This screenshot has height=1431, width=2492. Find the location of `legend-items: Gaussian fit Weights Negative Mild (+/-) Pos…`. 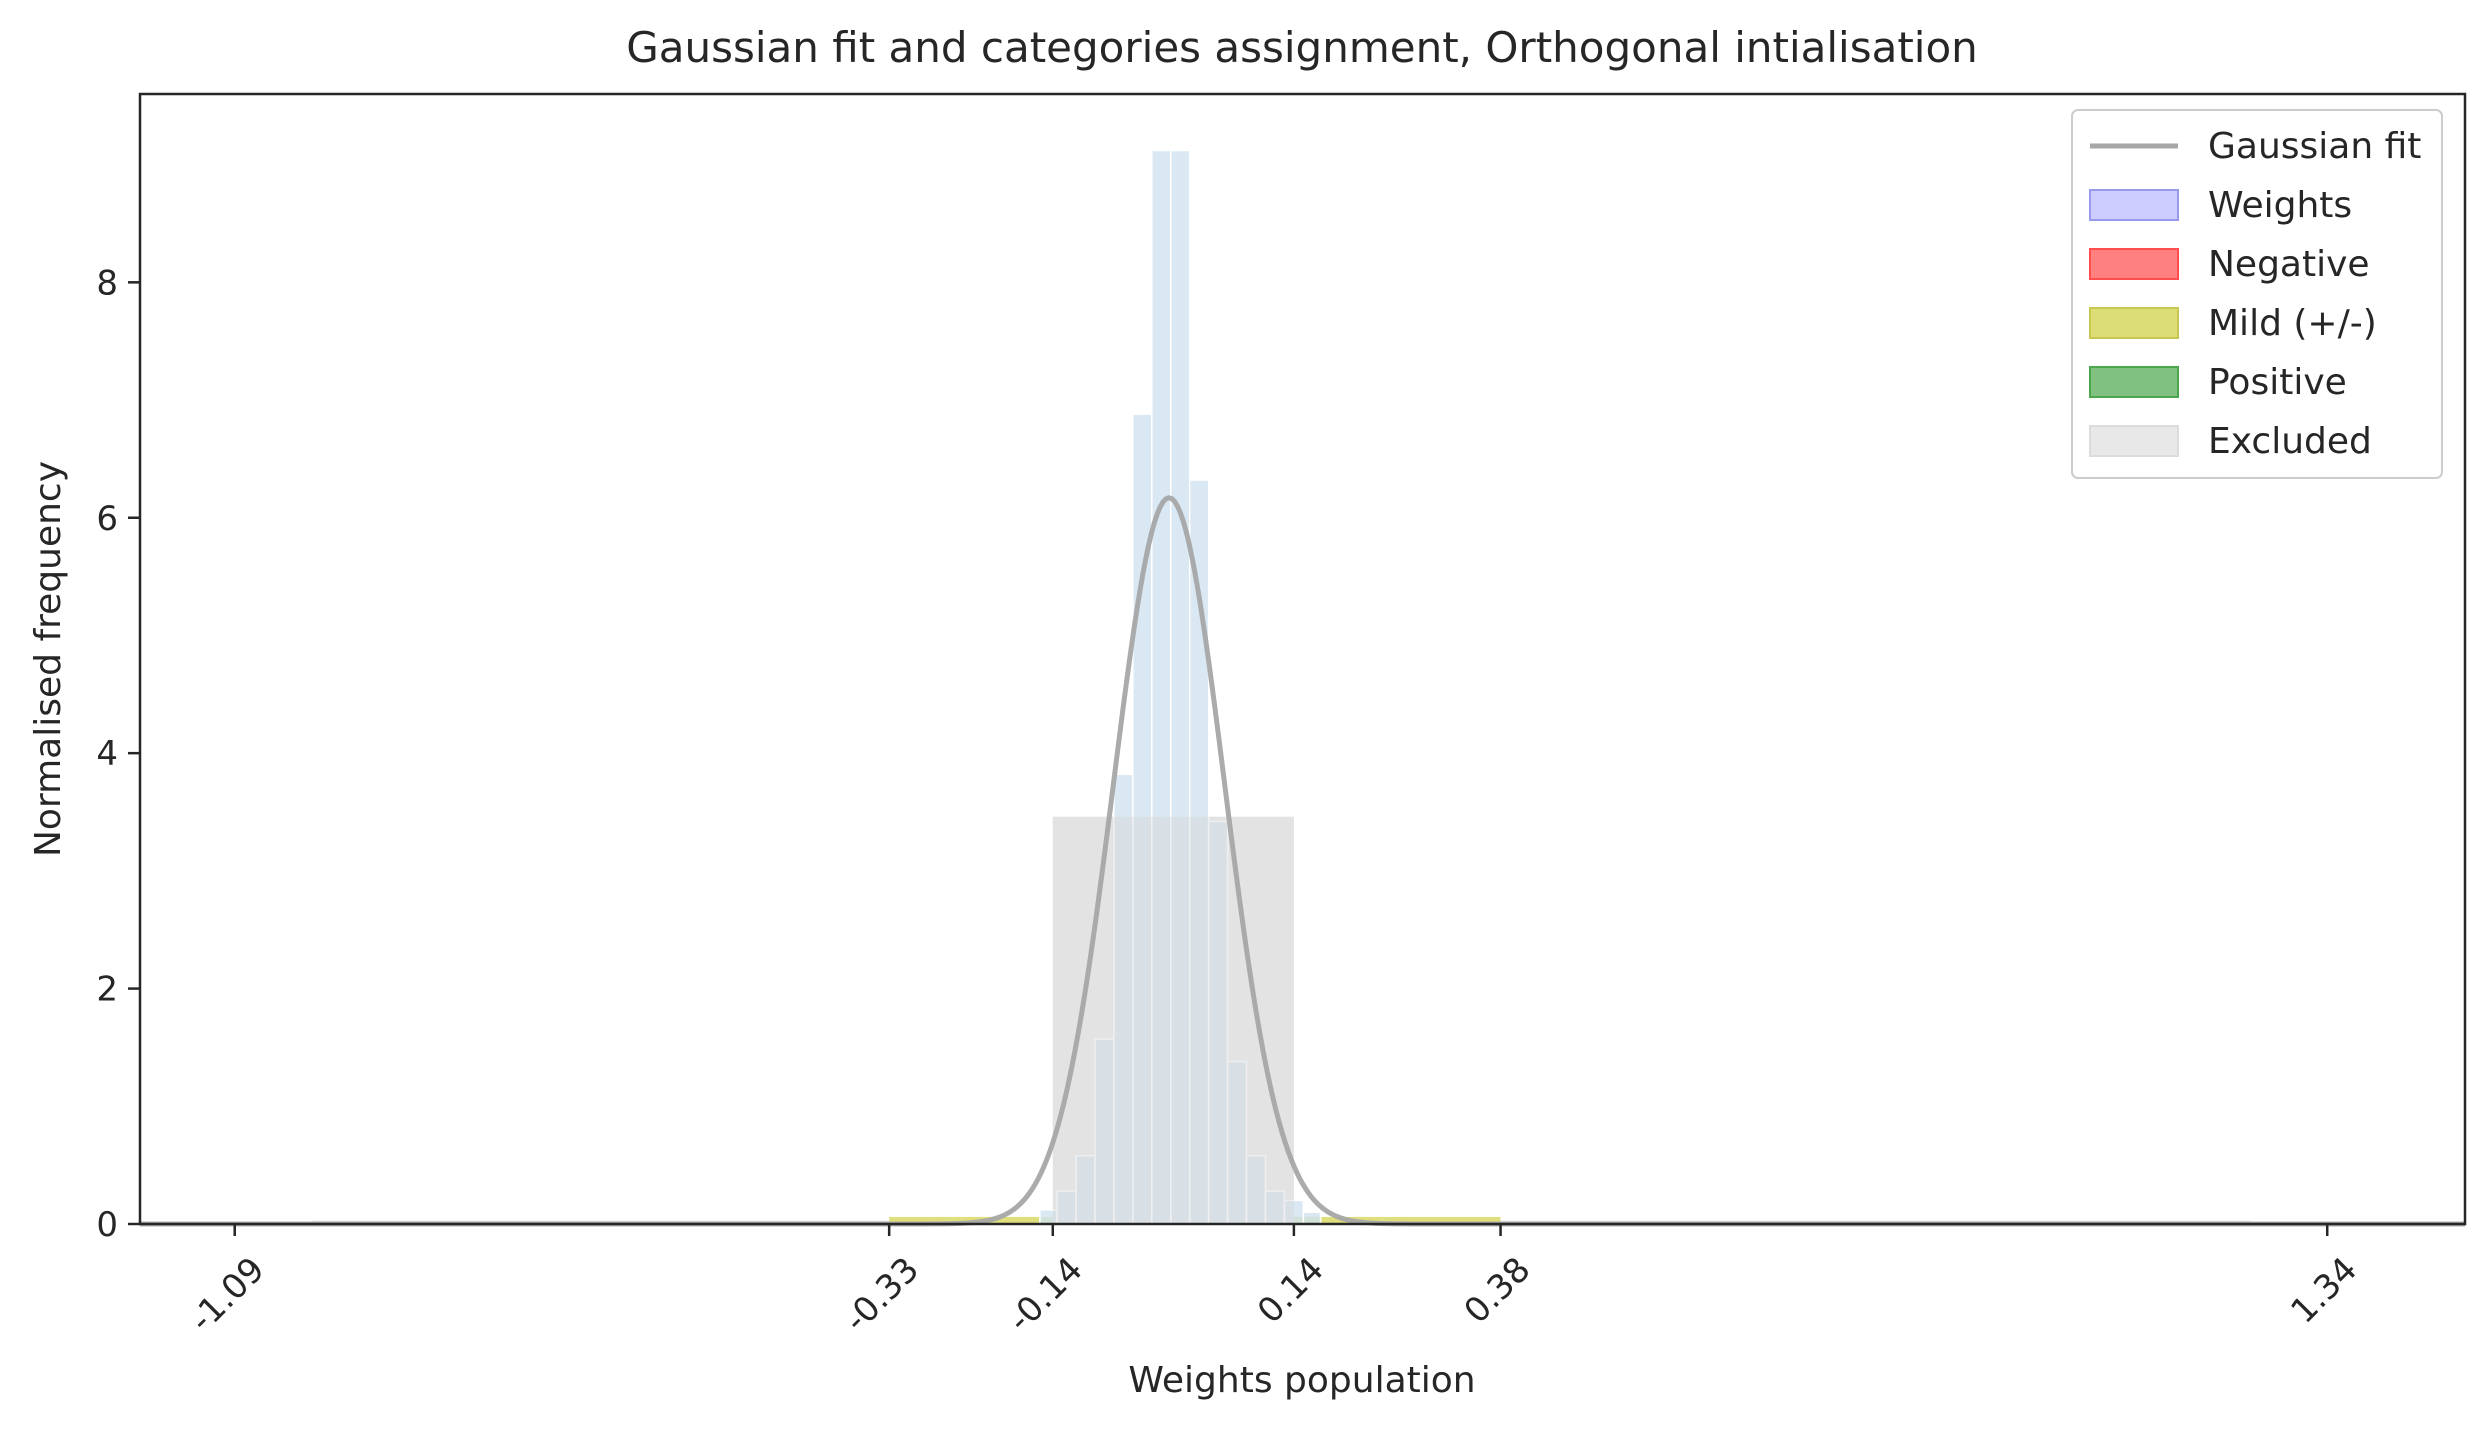

legend-items: Gaussian fit Weights Negative Mild (+/-) Pos… is located at coordinates (2255, 294).